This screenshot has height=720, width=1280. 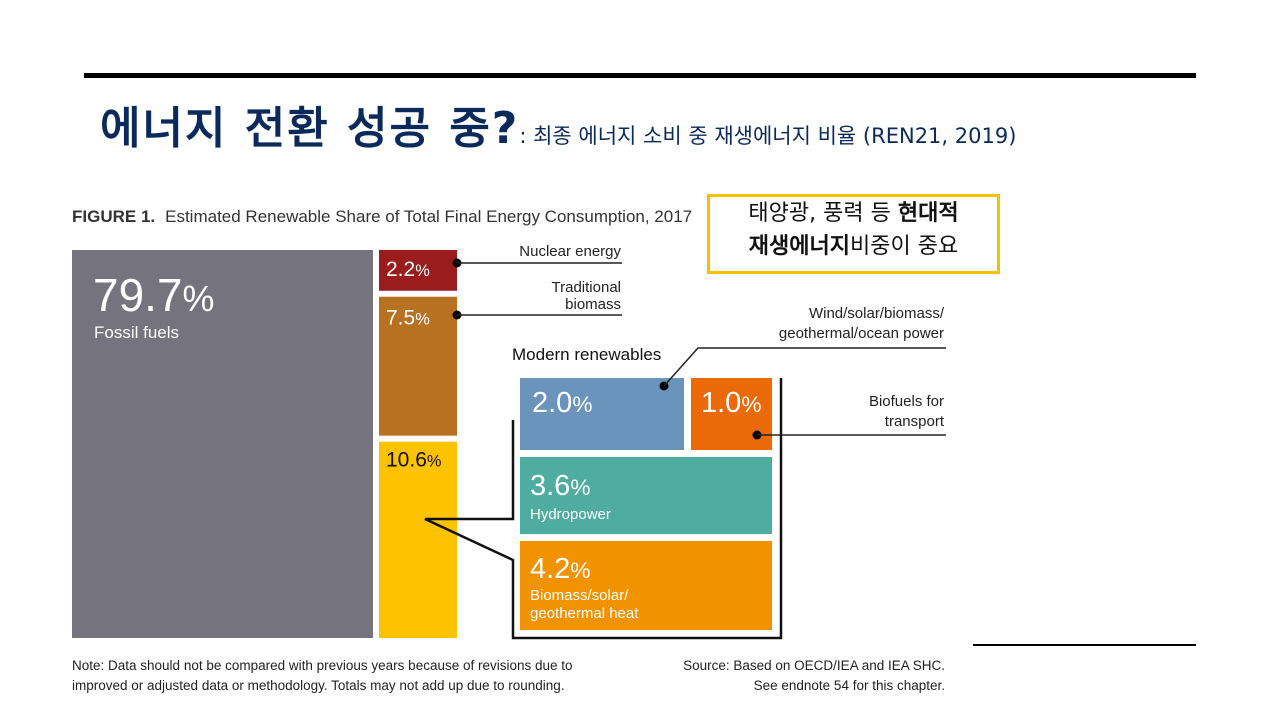 What do you see at coordinates (136, 332) in the screenshot?
I see `name-label-fossil: Fossil fuels` at bounding box center [136, 332].